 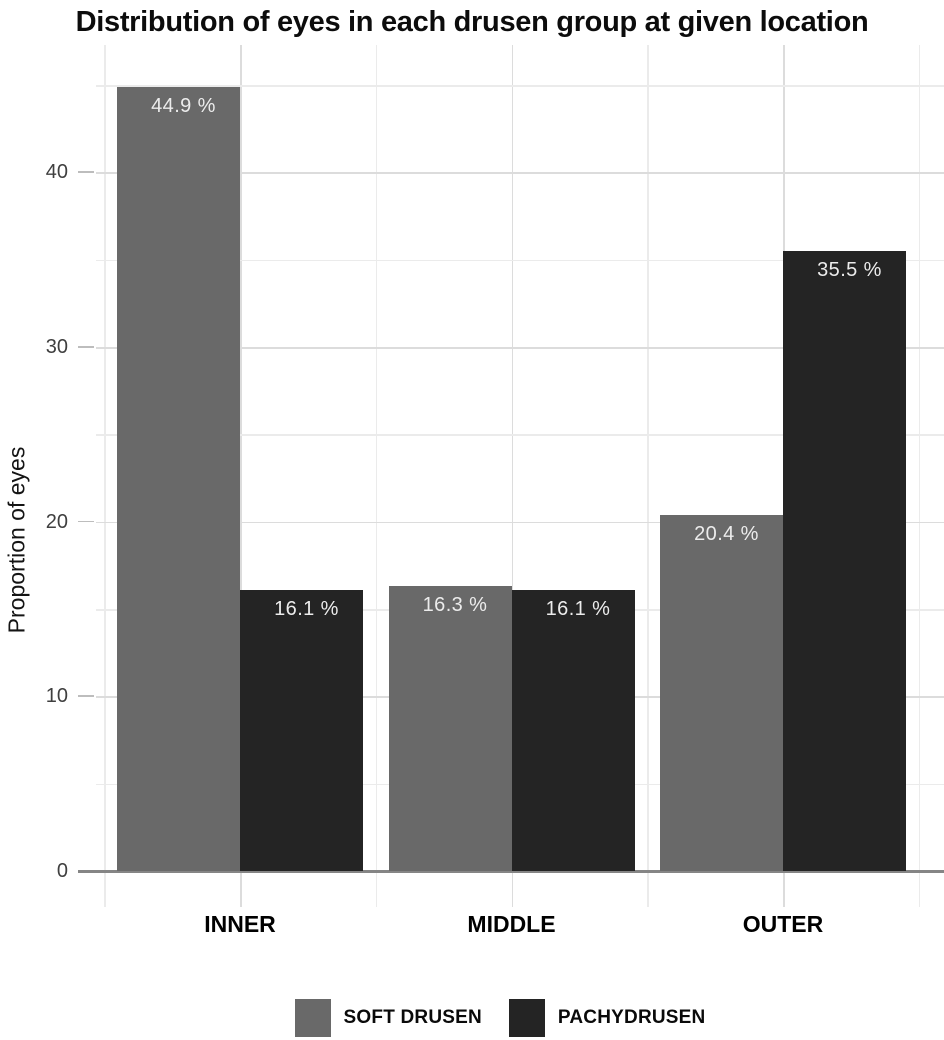 What do you see at coordinates (721, 692) in the screenshot?
I see `bar-soft-drusen-outer` at bounding box center [721, 692].